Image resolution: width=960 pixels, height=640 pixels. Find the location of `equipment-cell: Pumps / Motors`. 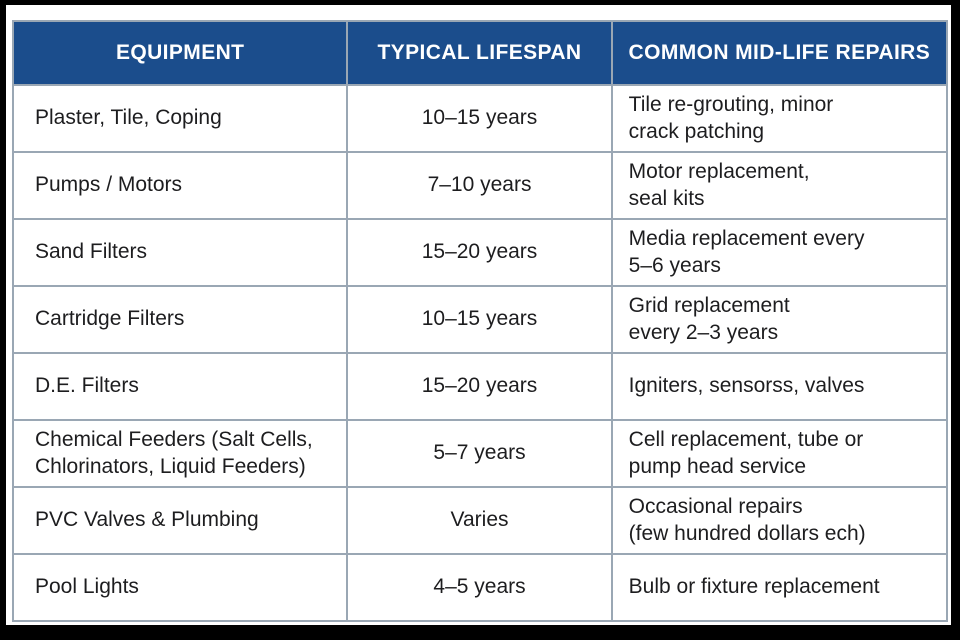

equipment-cell: Pumps / Motors is located at coordinates (180, 185).